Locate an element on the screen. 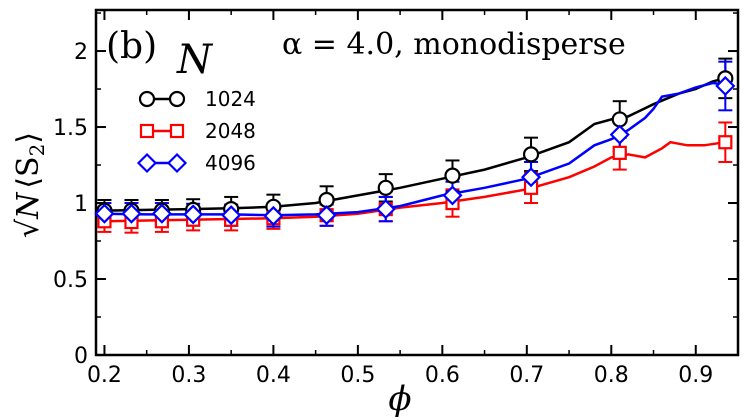 This screenshot has width=747, height=420. annotation: α = 4.0, monodisperse is located at coordinates (454, 44).